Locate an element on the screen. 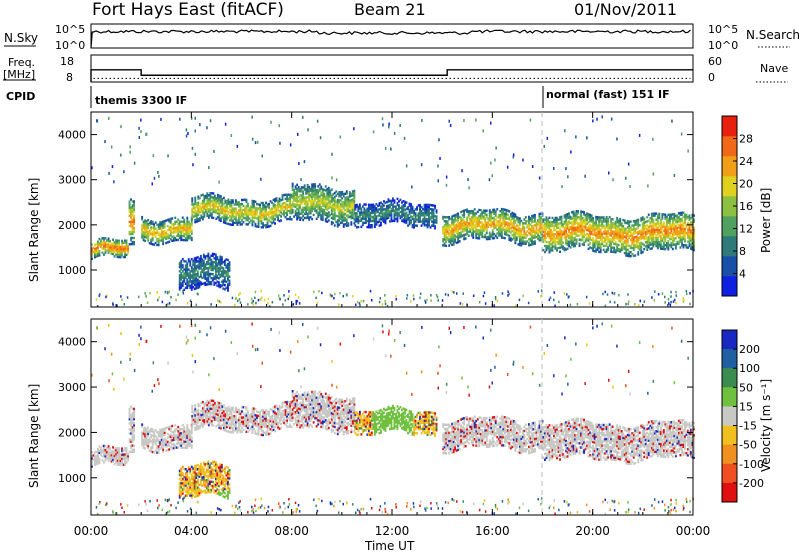 This screenshot has width=800, height=554. beam-title: Beam 21 is located at coordinates (390, 9).